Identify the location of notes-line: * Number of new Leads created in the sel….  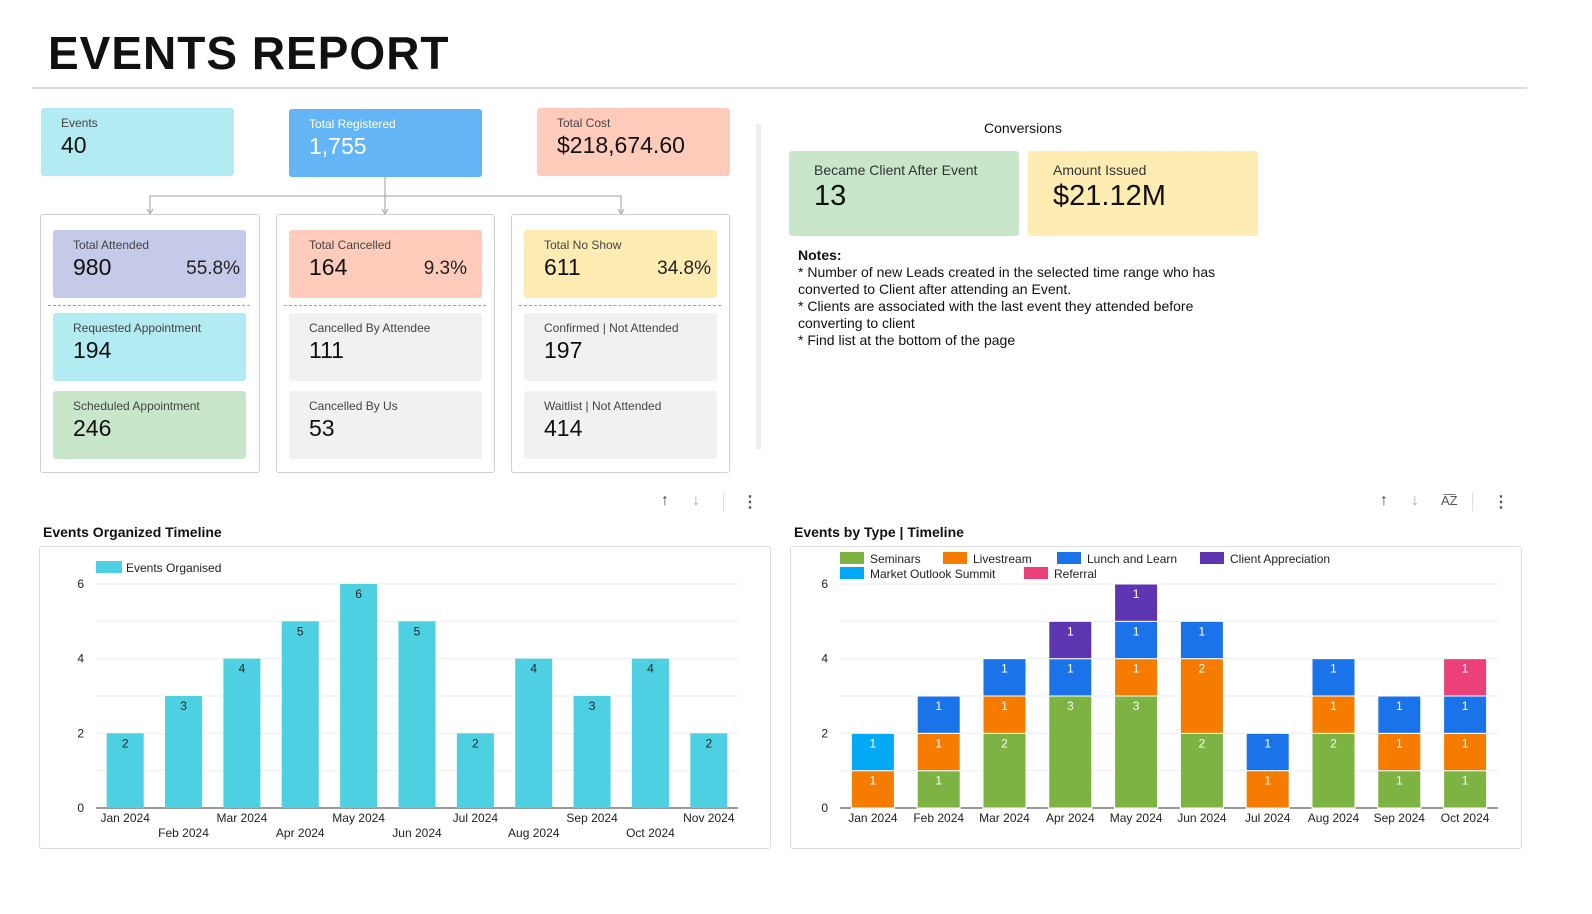
(1007, 280).